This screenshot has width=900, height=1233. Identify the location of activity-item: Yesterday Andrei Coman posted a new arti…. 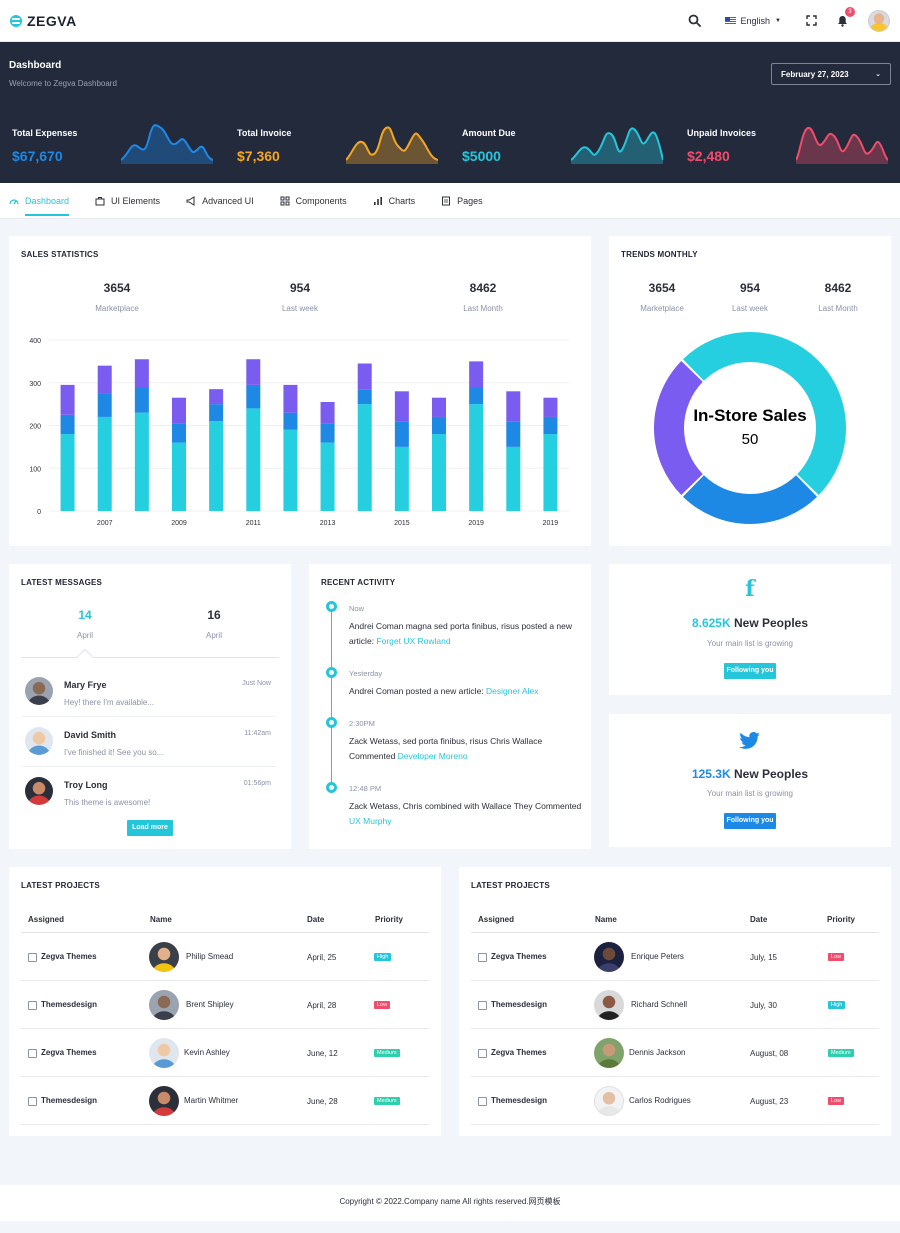
(469, 684).